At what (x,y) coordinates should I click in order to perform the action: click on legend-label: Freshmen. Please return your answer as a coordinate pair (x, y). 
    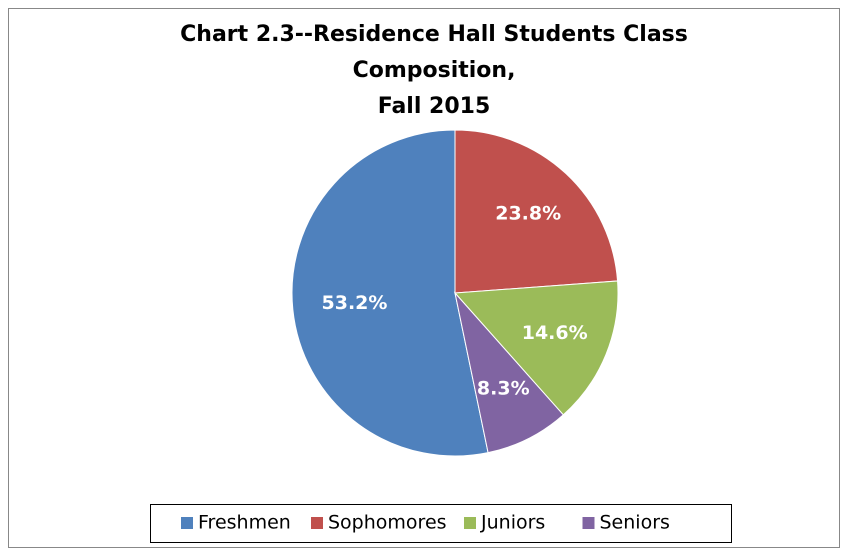
    Looking at the image, I should click on (244, 523).